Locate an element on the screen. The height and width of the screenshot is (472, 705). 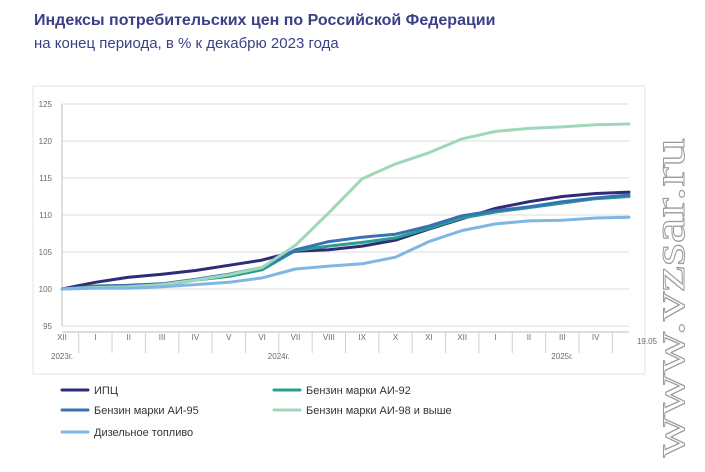
legend-label: Бензин марки АИ-92 is located at coordinates (358, 391).